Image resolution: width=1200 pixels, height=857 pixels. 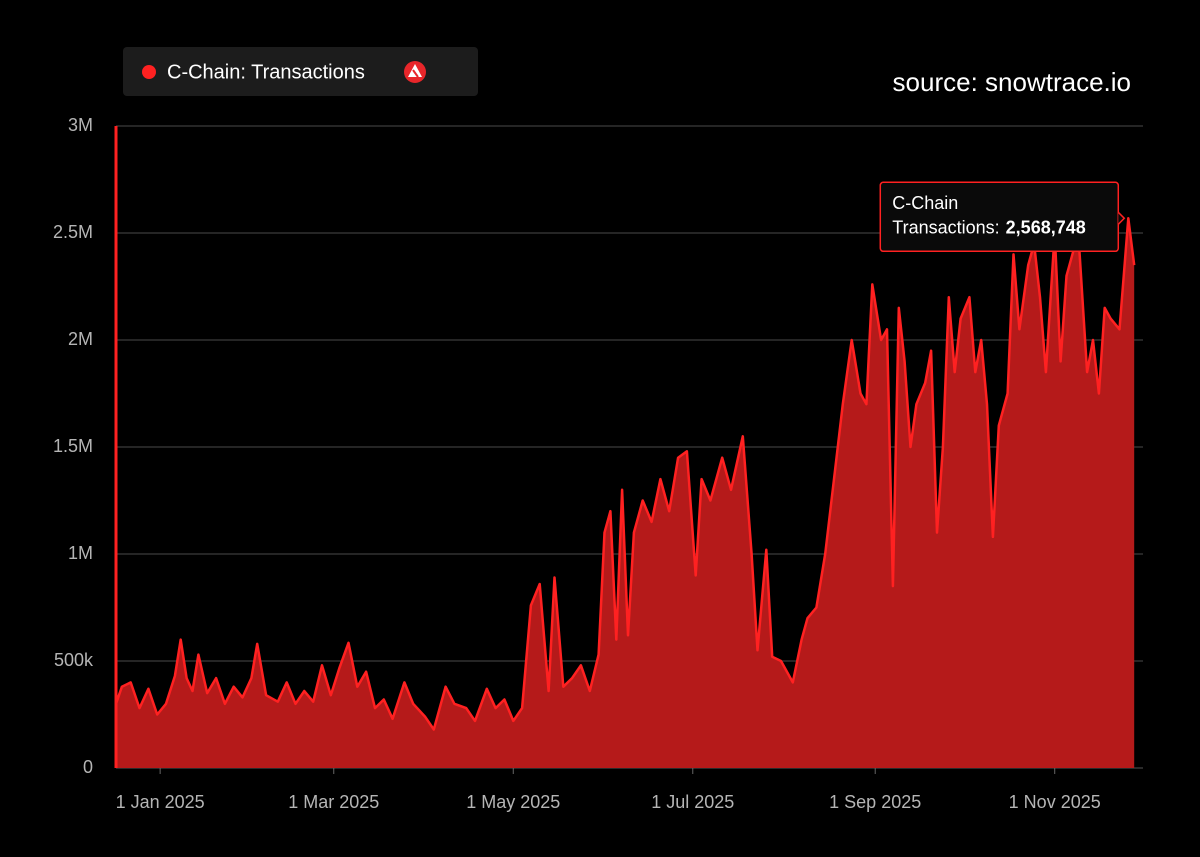 I want to click on y-tick-label: 1.5M, so click(x=73, y=446).